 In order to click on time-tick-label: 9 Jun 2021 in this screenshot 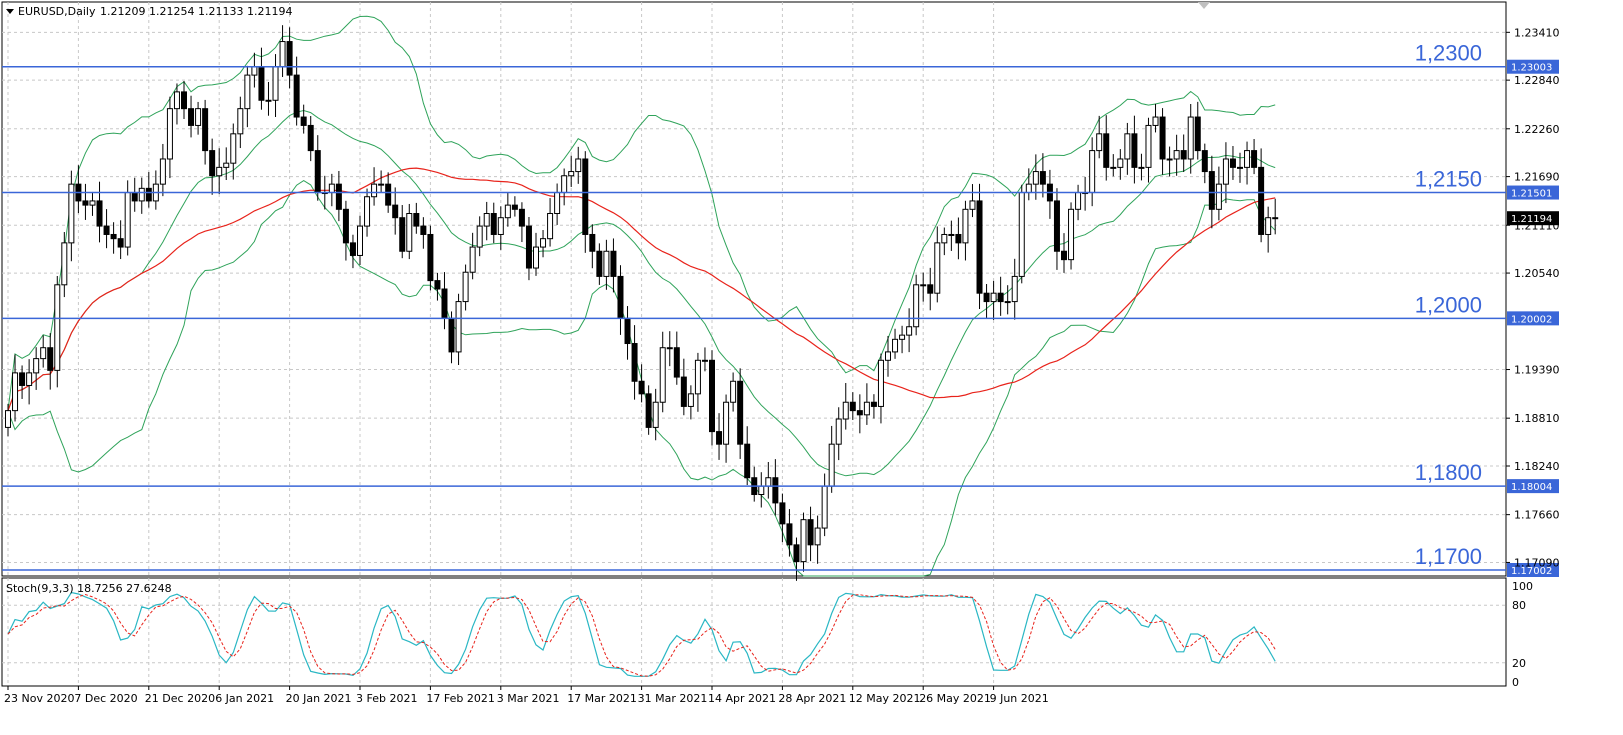, I will do `click(1019, 698)`.